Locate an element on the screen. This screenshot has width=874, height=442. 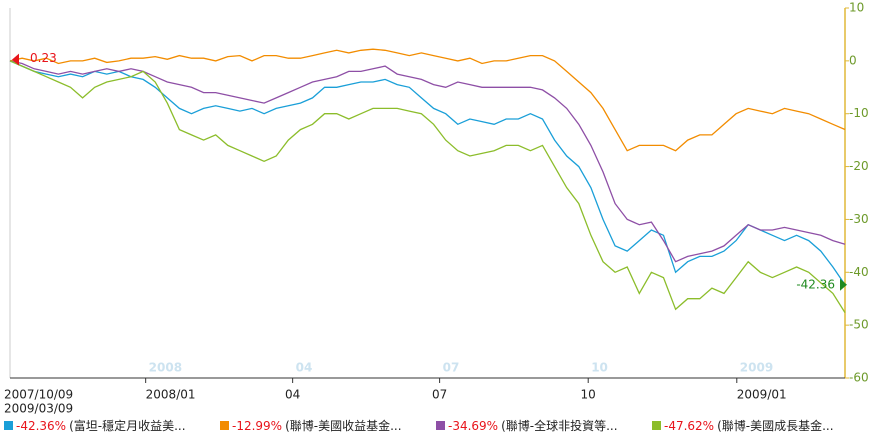
legend-value: -47.62% is located at coordinates (689, 426).